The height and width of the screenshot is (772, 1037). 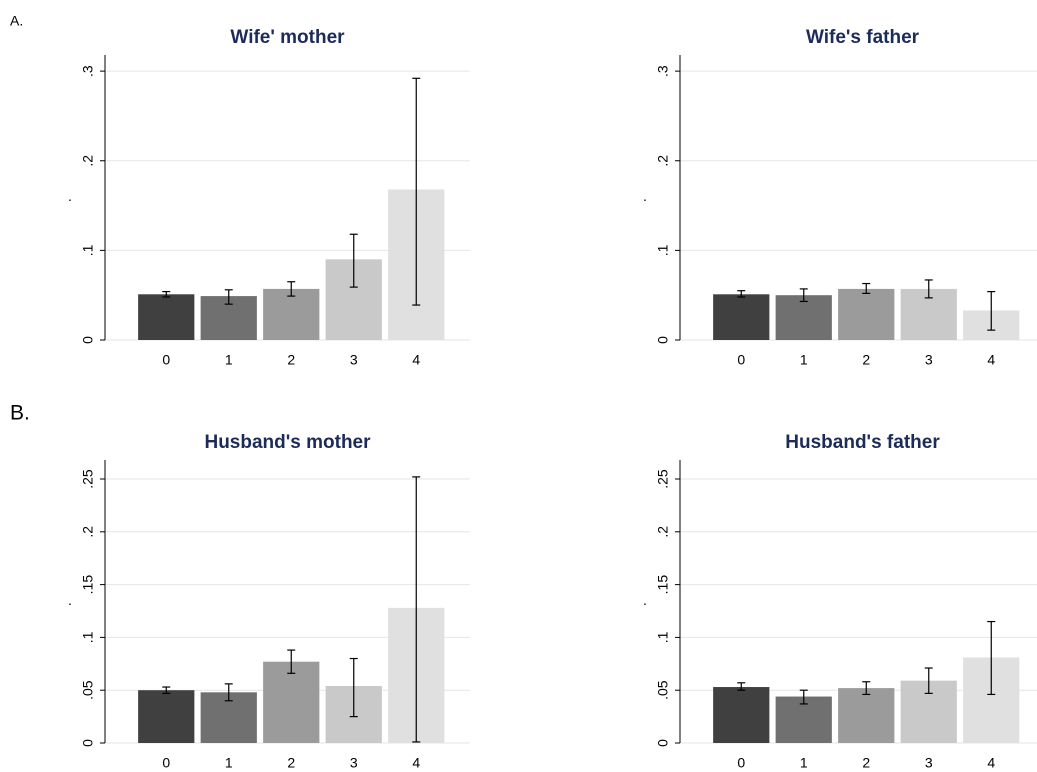 What do you see at coordinates (20, 413) in the screenshot?
I see `panel-label: B.` at bounding box center [20, 413].